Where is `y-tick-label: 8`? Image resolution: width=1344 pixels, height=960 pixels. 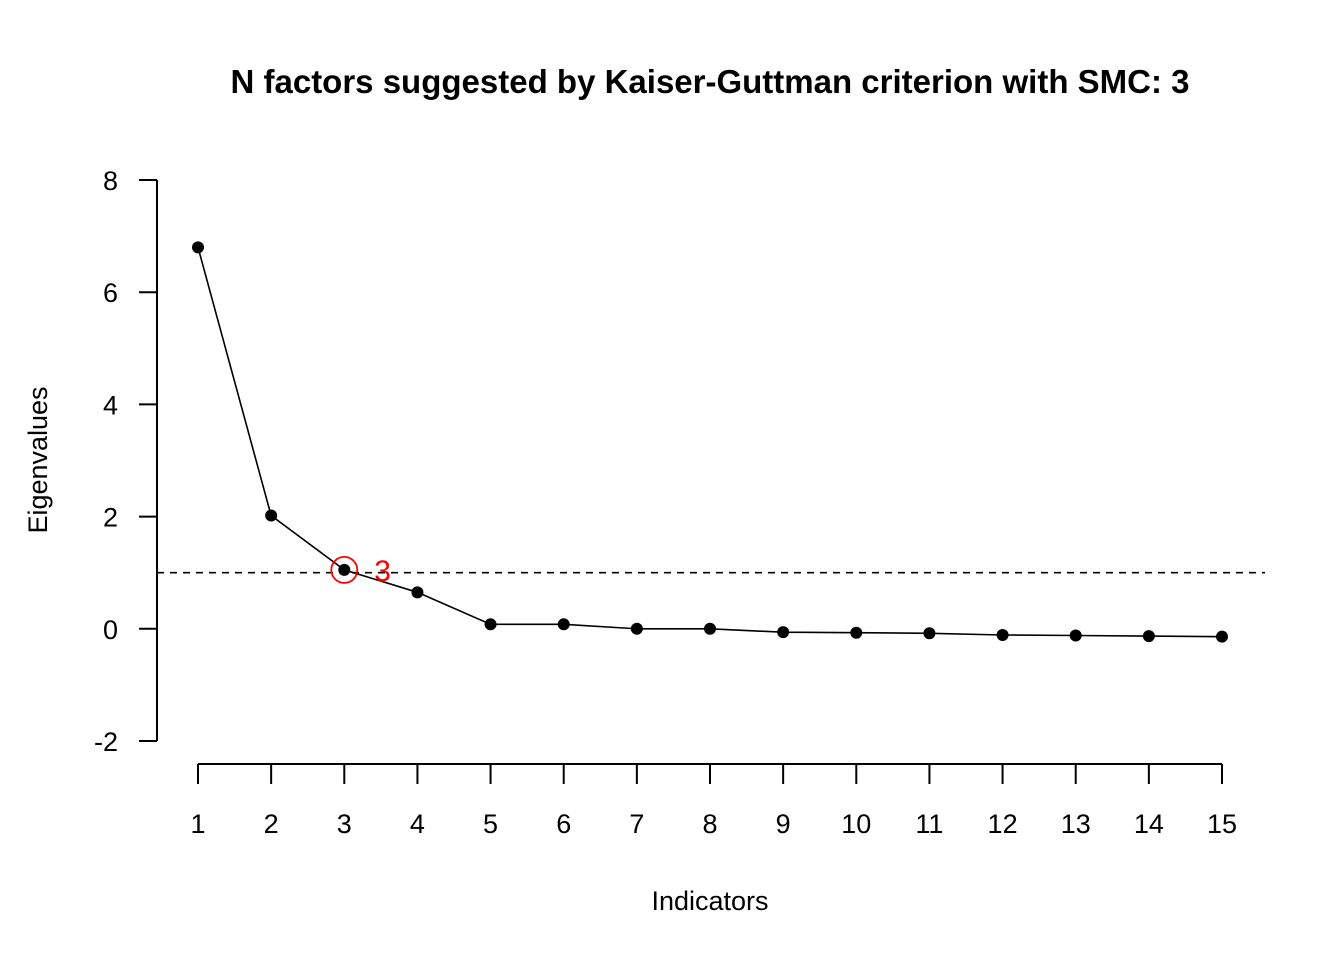
y-tick-label: 8 is located at coordinates (110, 181).